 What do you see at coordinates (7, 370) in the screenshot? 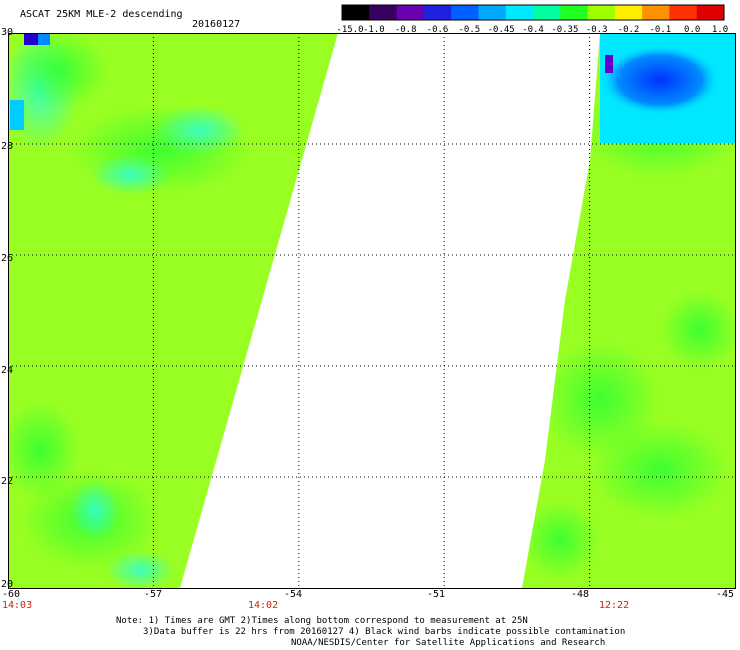
I see `lat-label-24: 24` at bounding box center [7, 370].